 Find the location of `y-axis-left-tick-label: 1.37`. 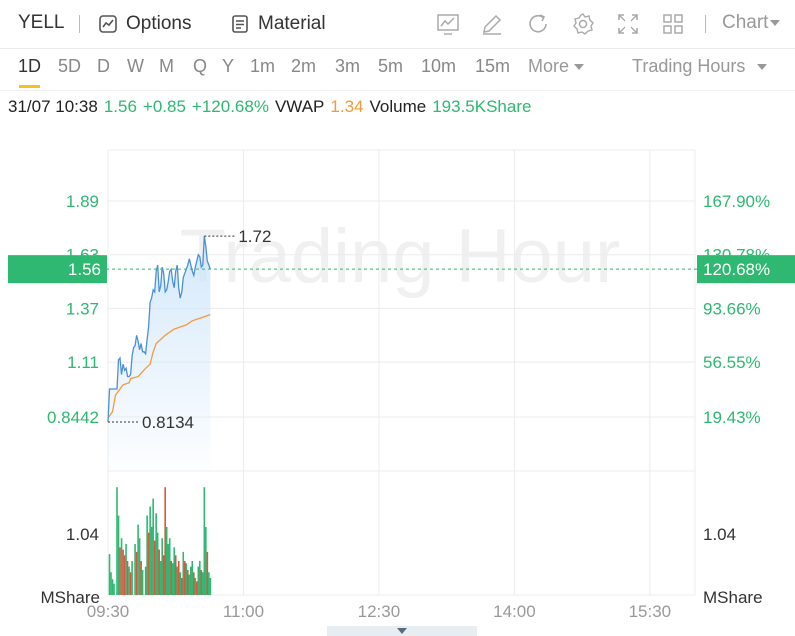

y-axis-left-tick-label: 1.37 is located at coordinates (82, 308).